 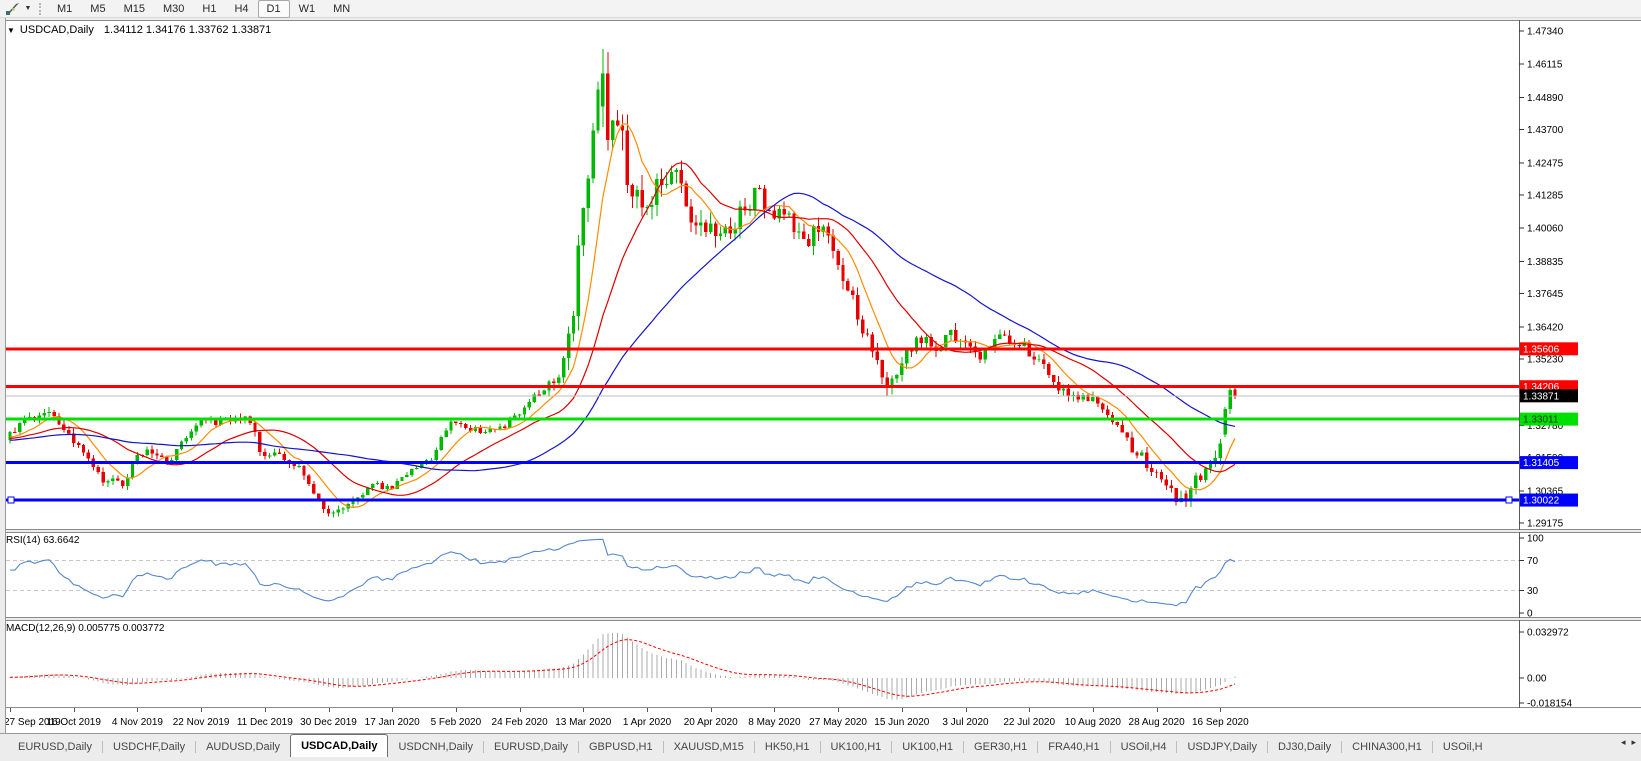 What do you see at coordinates (98, 8) in the screenshot?
I see `timeframe-button-m5: M5` at bounding box center [98, 8].